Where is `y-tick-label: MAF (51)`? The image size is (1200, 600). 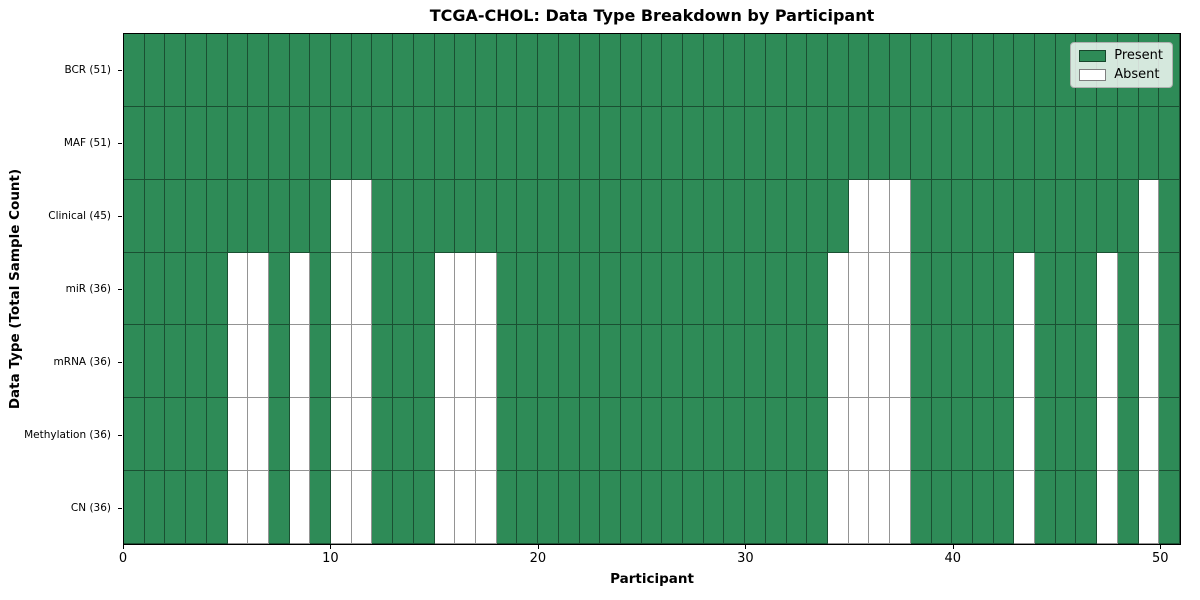 y-tick-label: MAF (51) is located at coordinates (87, 142).